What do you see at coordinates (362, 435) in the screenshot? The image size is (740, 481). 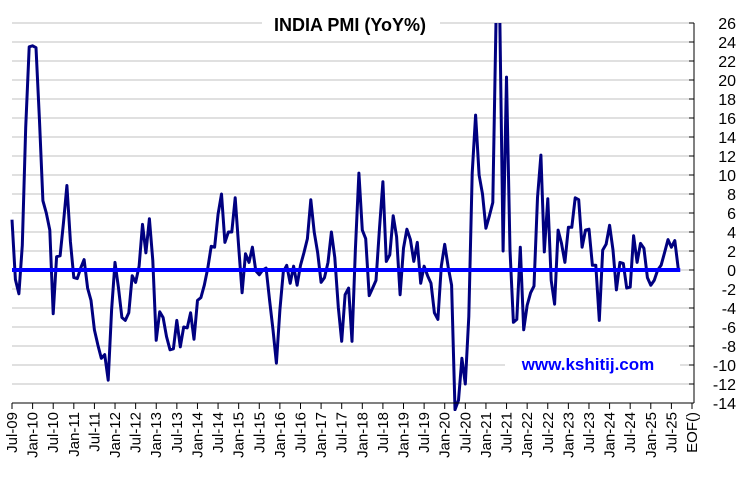 I see `x-tick-label: Jan-18` at bounding box center [362, 435].